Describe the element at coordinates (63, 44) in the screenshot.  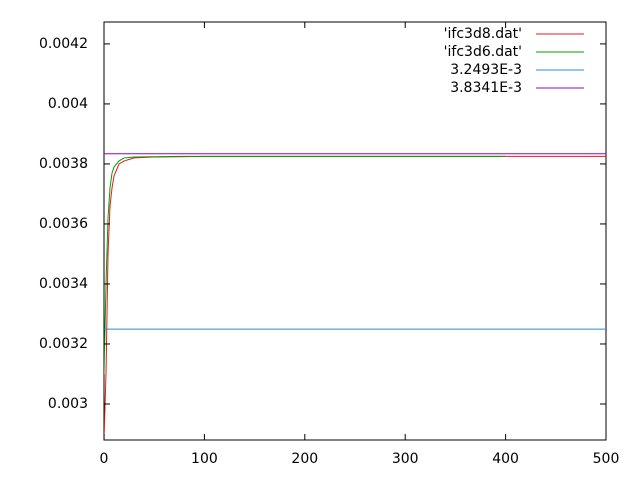
I see `y-tick-label: 0.0042` at that location.